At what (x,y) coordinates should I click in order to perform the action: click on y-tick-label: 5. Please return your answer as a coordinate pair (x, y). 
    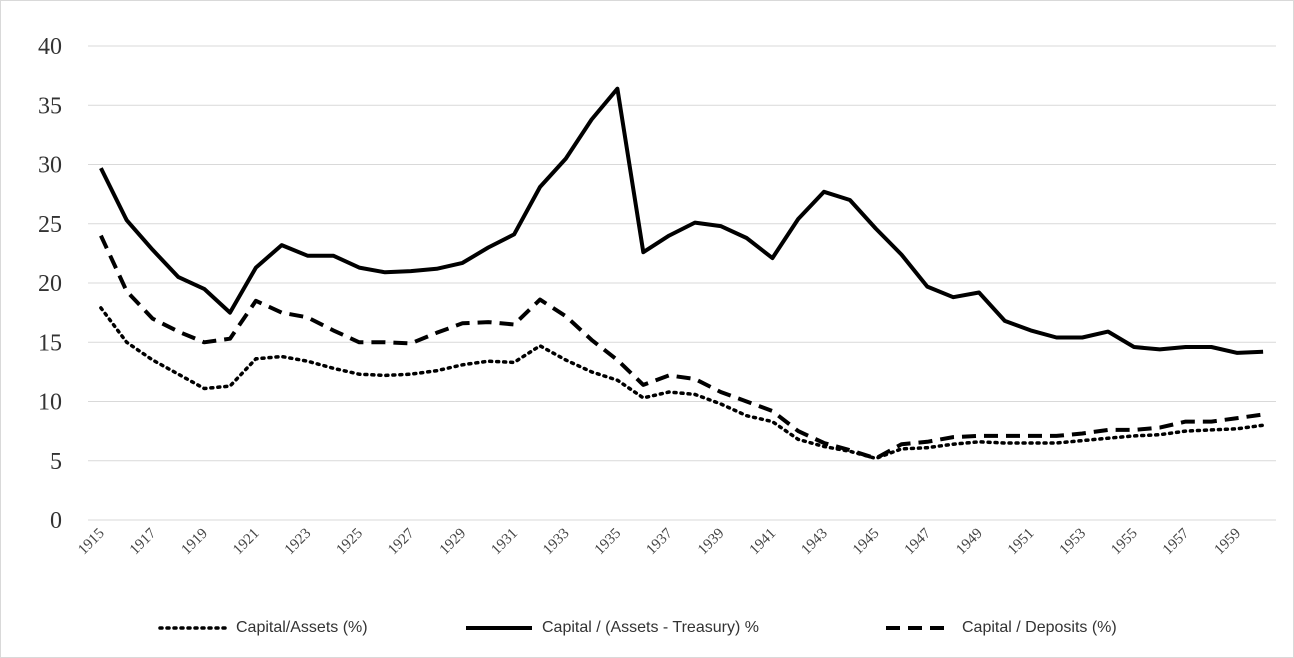
    Looking at the image, I should click on (56, 462).